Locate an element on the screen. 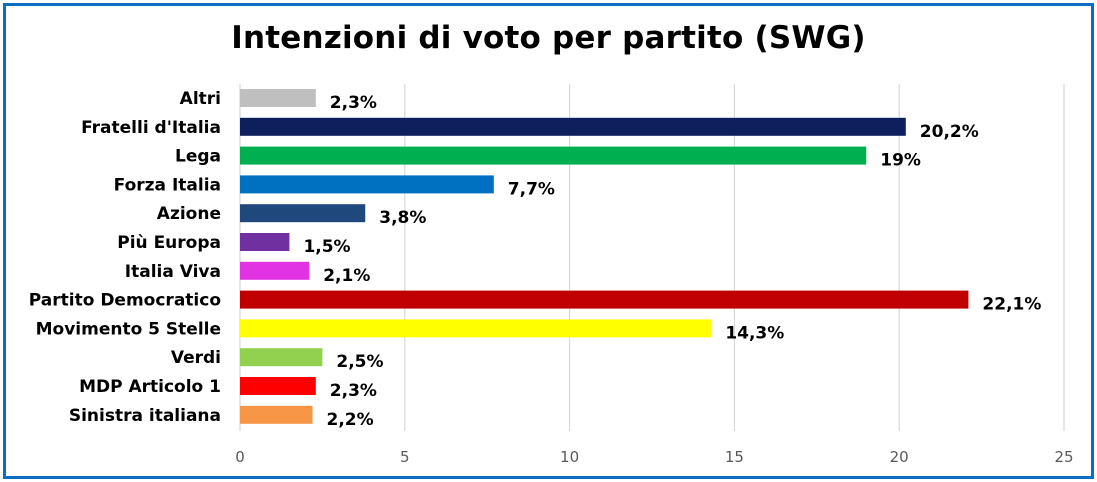 This screenshot has width=1097, height=482. category-label: Sinistra italiana is located at coordinates (145, 416).